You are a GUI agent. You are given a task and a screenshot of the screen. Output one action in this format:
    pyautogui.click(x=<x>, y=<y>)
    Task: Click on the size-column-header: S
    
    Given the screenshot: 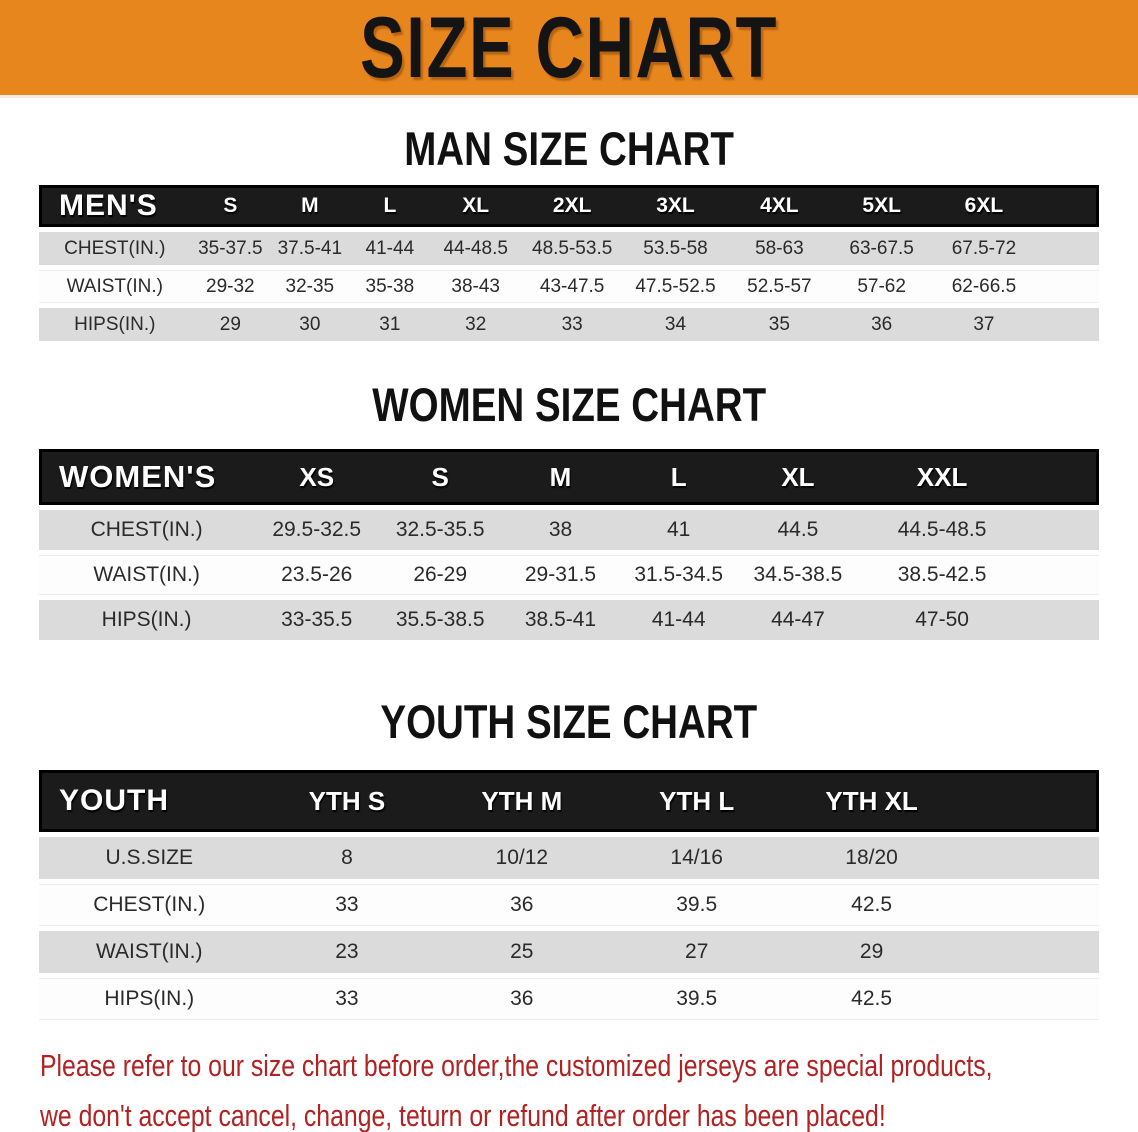 What is the action you would take?
    pyautogui.click(x=440, y=477)
    